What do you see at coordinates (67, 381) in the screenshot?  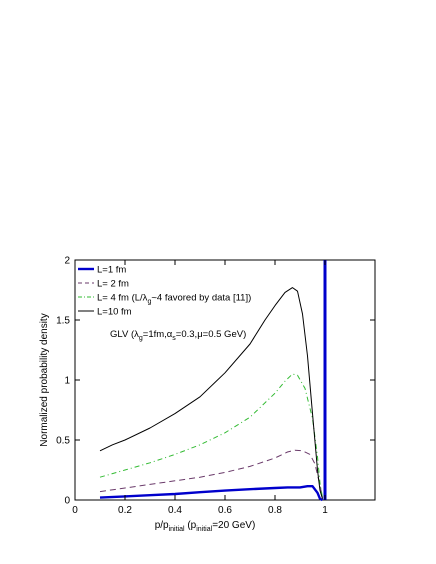 I see `y-tick-label: 1` at bounding box center [67, 381].